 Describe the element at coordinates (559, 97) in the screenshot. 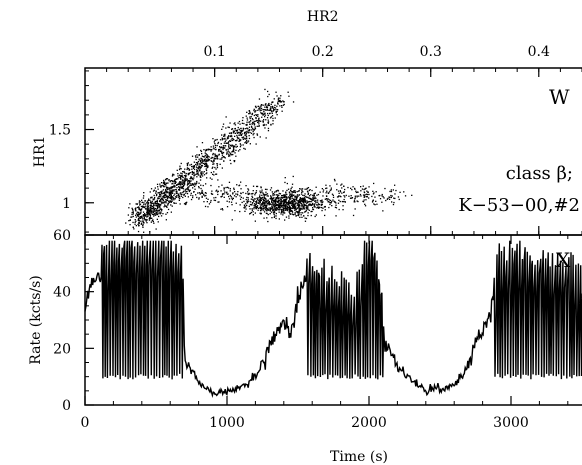

I see `panel-letter-w: W` at that location.